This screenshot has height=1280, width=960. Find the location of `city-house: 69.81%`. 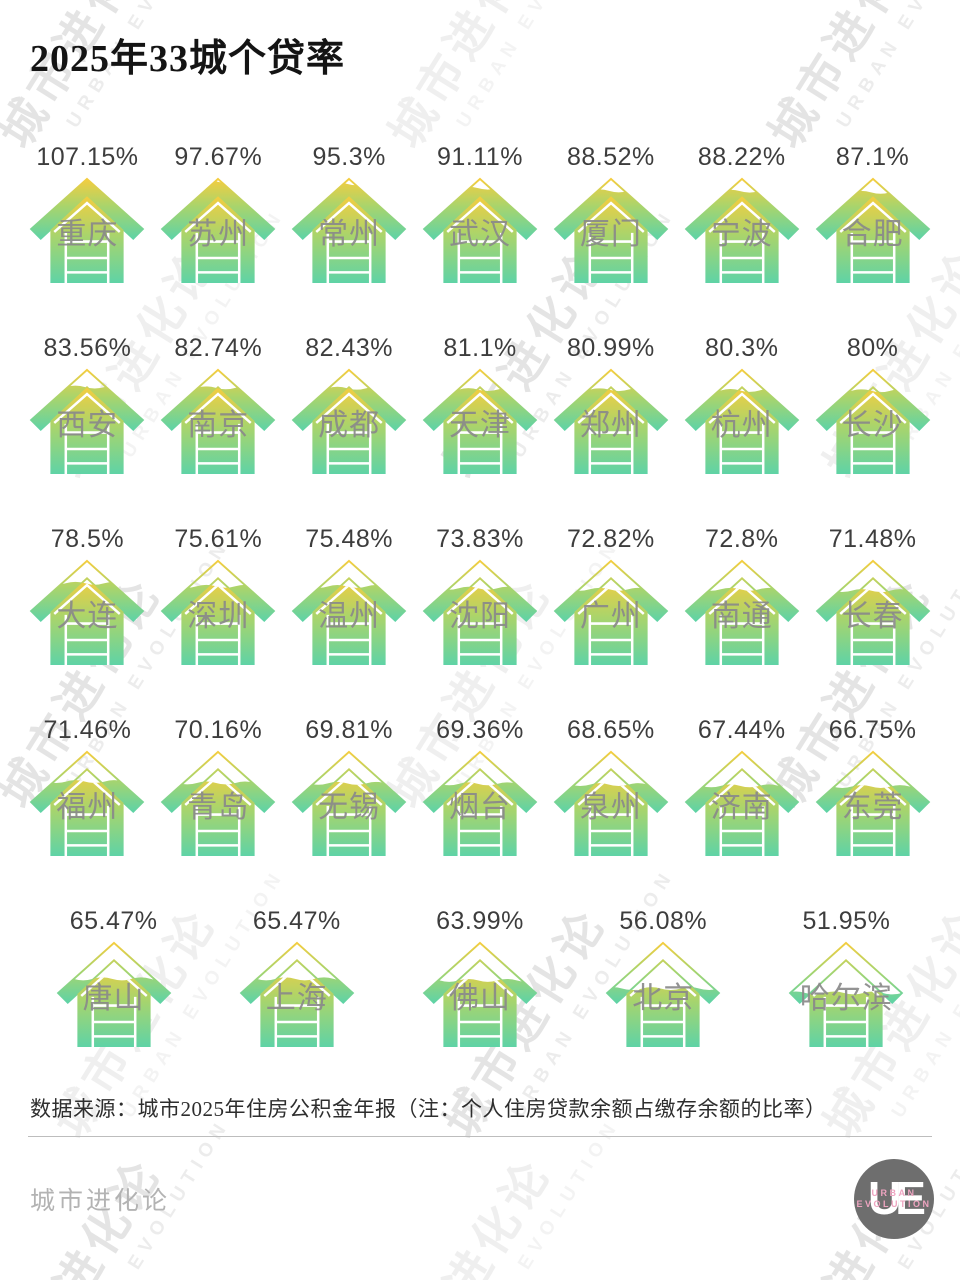

city-house: 69.81% is located at coordinates (349, 785).